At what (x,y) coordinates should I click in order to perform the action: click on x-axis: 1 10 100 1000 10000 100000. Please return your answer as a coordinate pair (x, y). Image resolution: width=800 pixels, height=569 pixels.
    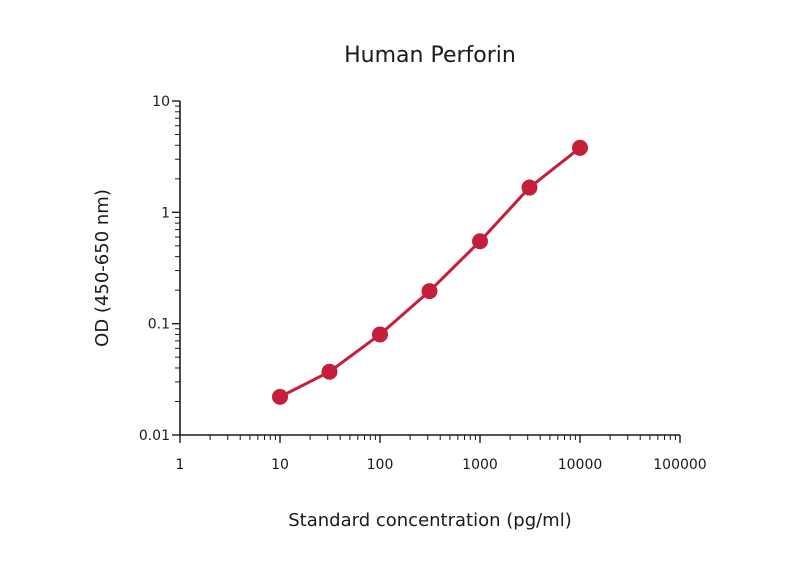
    Looking at the image, I should click on (441, 453).